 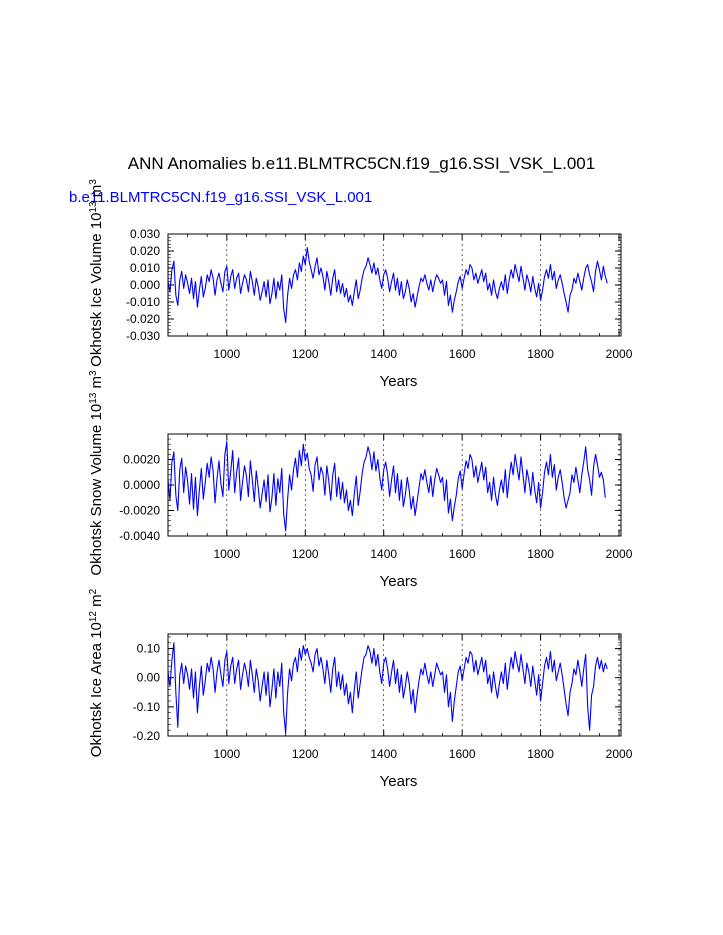 I want to click on y-tick-label: 0.00, so click(x=149, y=678).